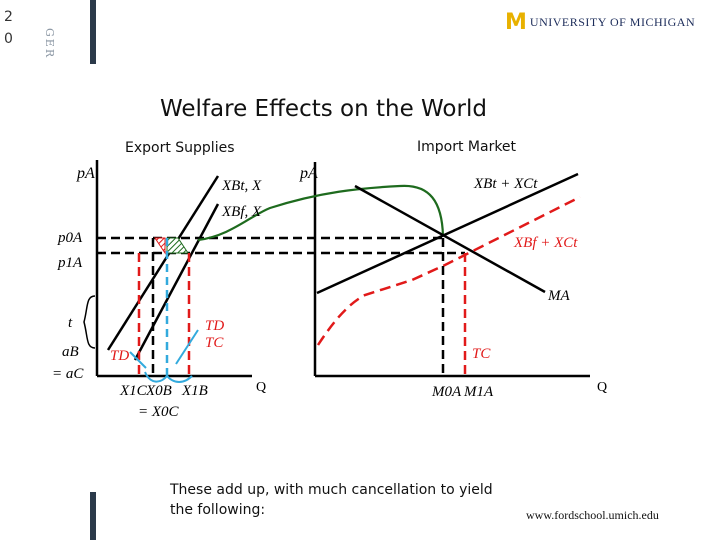 This screenshot has height=540, width=720. I want to click on export-supplies-label: Export Supplies, so click(180, 148).